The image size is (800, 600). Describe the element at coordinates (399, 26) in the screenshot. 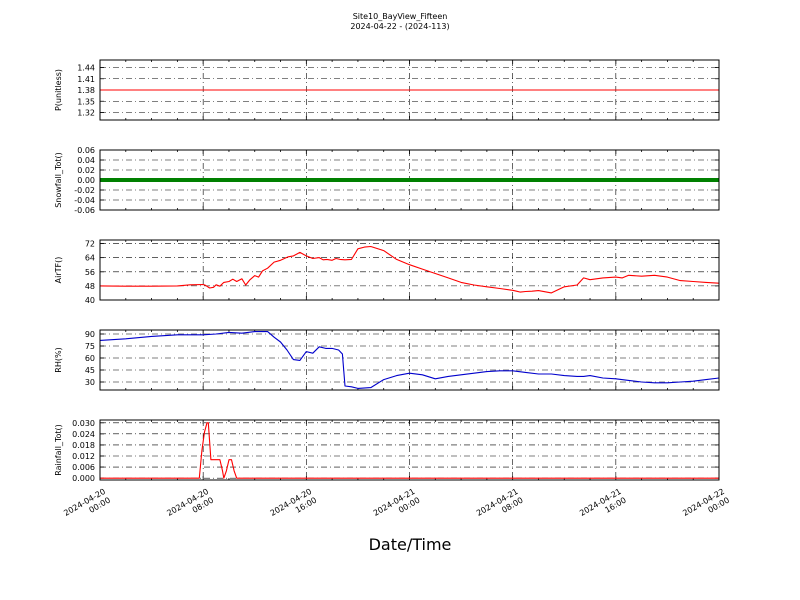

I see `chart-title-line2: 2024-04-22 - (2024-113)` at that location.